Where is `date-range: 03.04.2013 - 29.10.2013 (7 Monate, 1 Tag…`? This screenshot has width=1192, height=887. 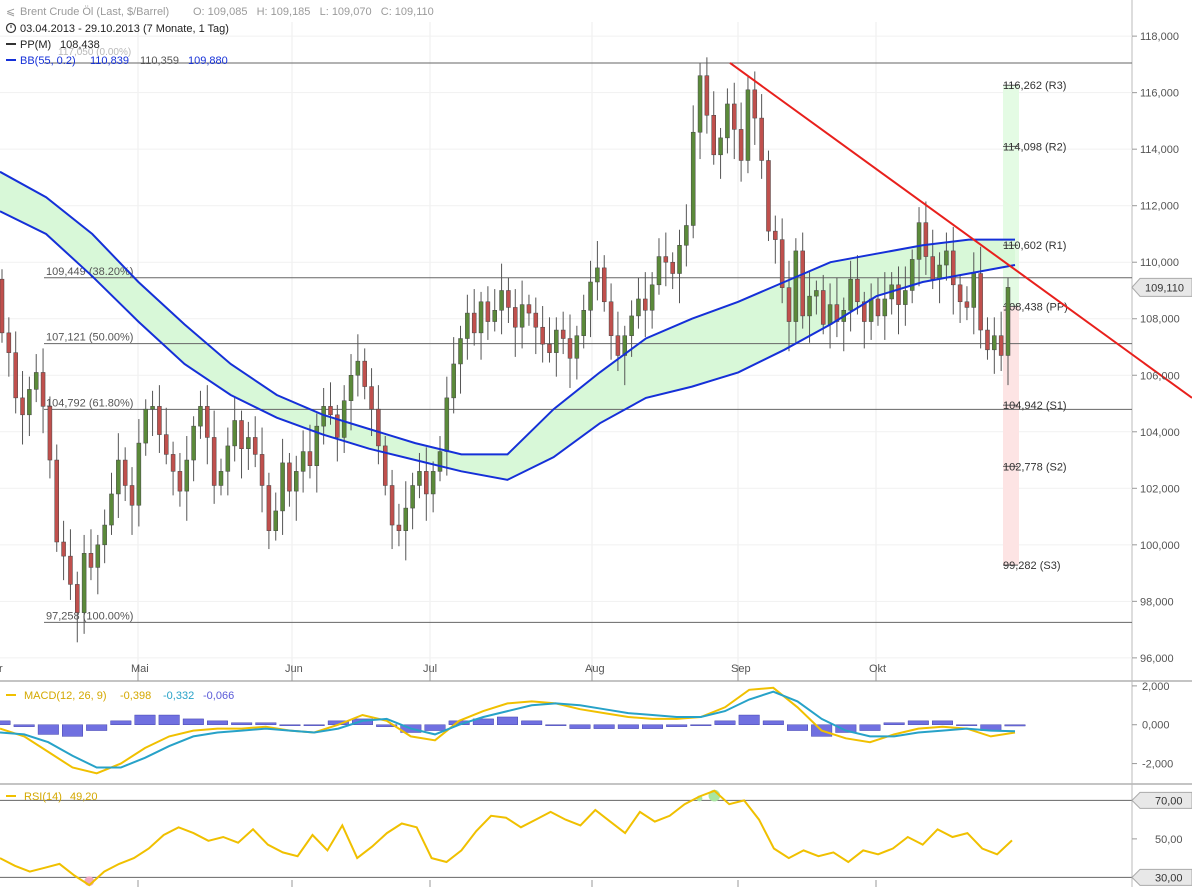
date-range: 03.04.2013 - 29.10.2013 (7 Monate, 1 Tag… is located at coordinates (124, 29).